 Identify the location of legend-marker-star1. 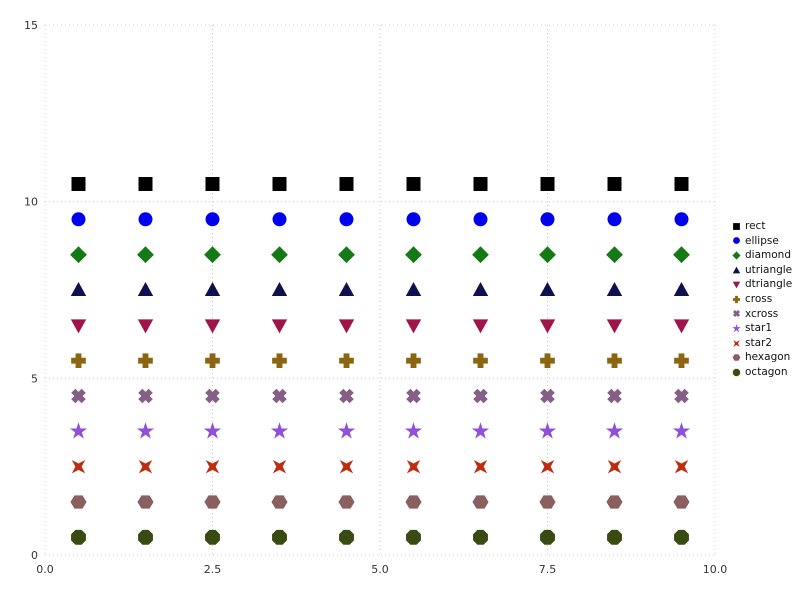
(736, 328).